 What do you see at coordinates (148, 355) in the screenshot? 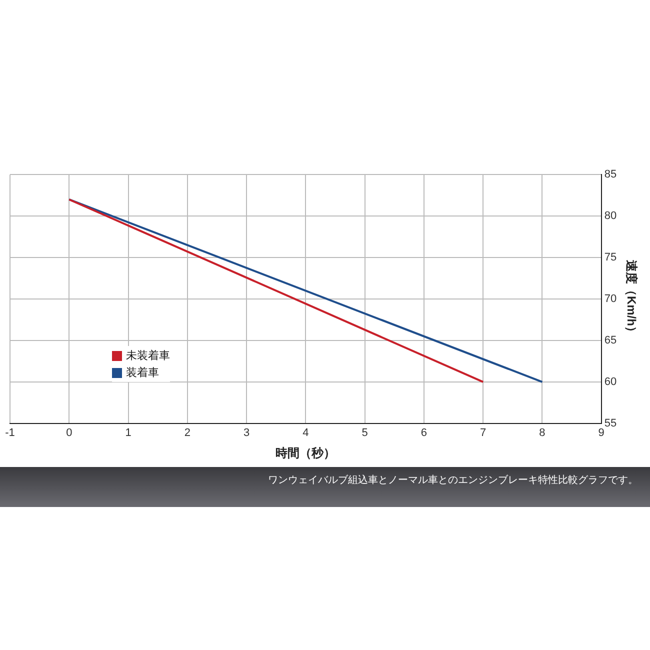
I see `legend-label: 未装着車` at bounding box center [148, 355].